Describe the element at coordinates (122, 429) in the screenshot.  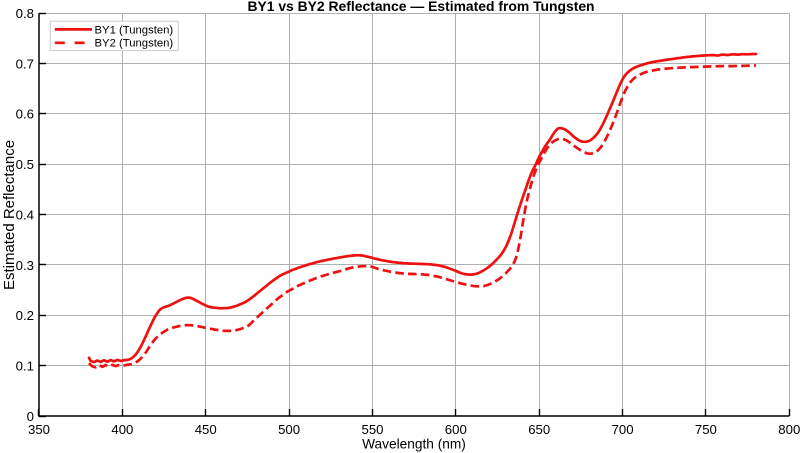
I see `svg-text: 400` at that location.